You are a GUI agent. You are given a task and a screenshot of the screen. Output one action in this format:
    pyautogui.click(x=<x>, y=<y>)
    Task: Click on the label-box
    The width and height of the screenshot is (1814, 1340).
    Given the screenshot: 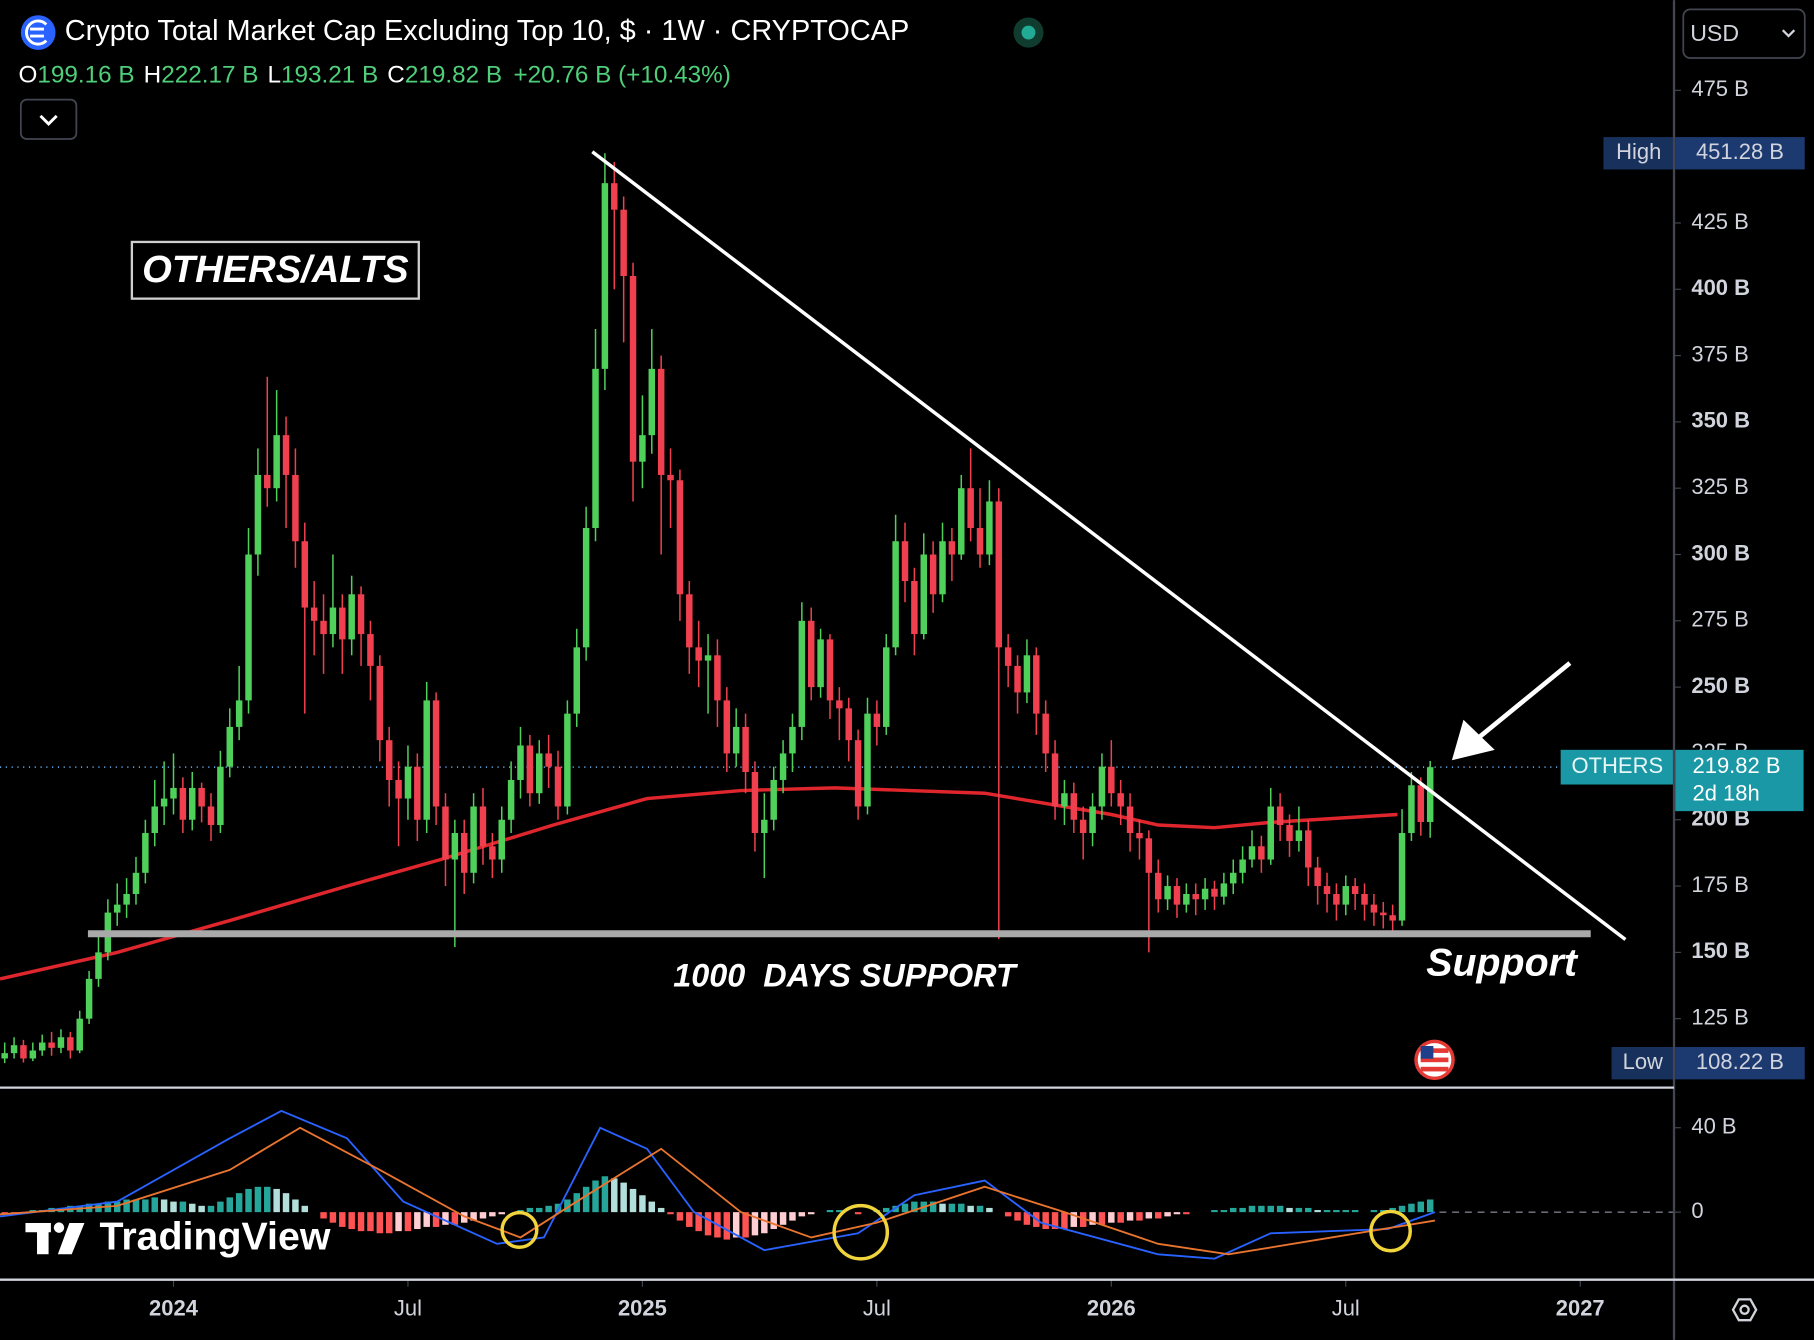 What is the action you would take?
    pyautogui.click(x=275, y=270)
    